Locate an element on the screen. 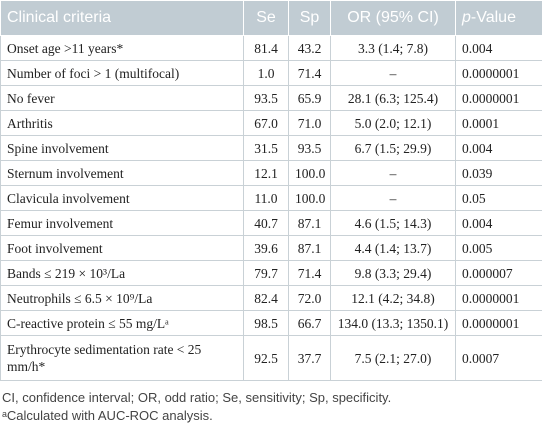  table-cell: C-reactive protein ≤ 55 mg/Lᵃ is located at coordinates (122, 323).